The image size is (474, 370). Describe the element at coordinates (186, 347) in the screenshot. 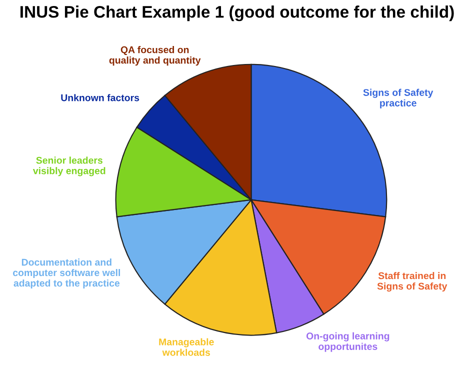

I see `slice-label: Manageable workloads` at that location.